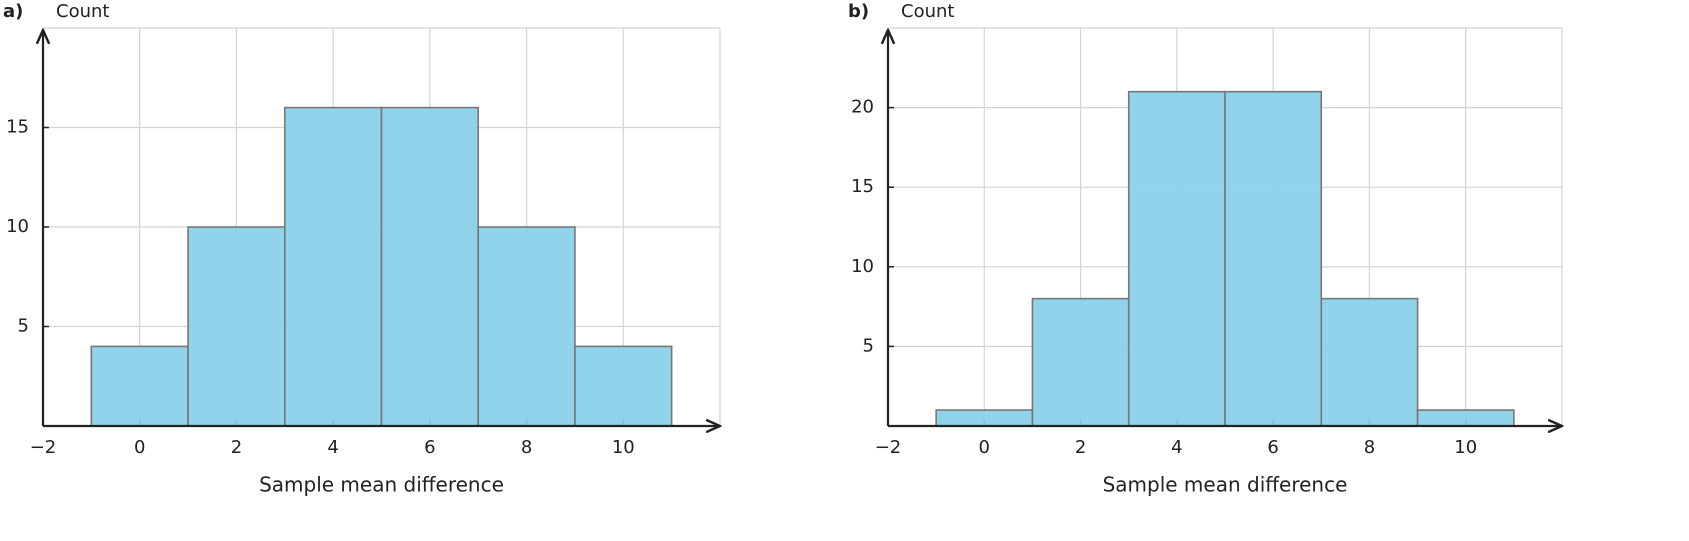 This screenshot has width=1689, height=541. I want to click on y-tick-label: 20, so click(862, 107).